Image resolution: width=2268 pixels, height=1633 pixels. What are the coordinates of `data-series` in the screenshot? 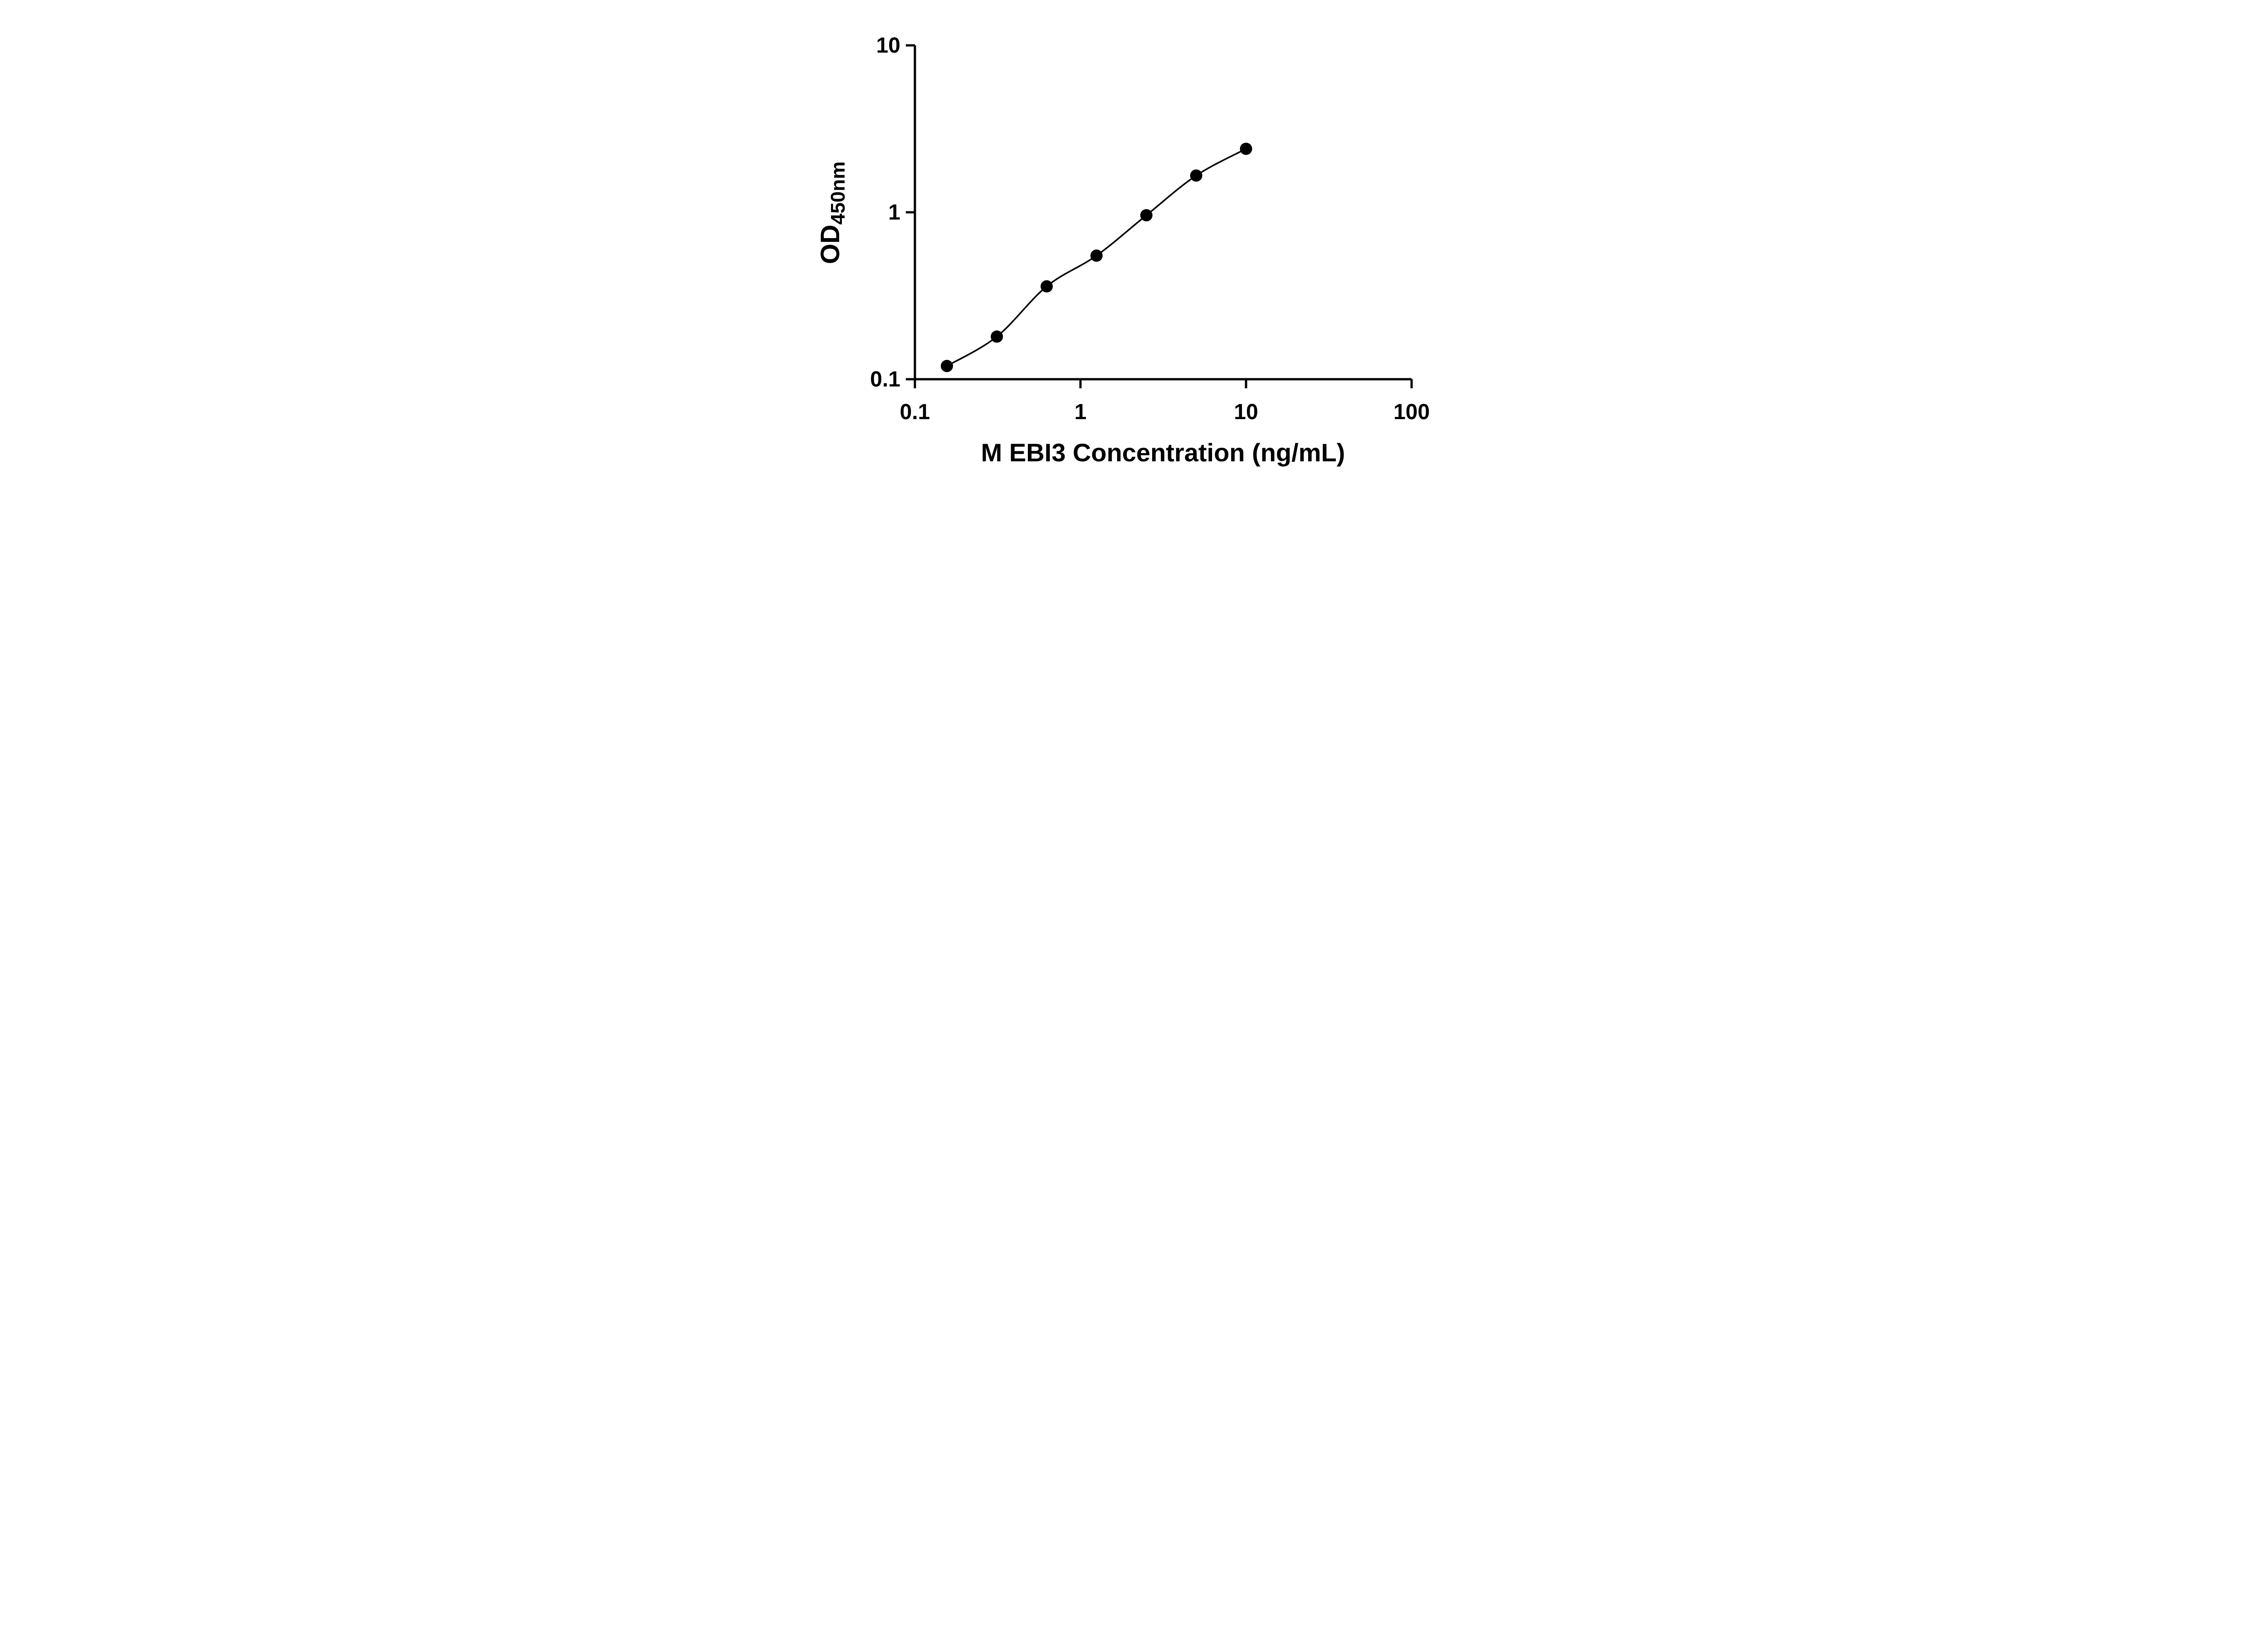 It's located at (1096, 257).